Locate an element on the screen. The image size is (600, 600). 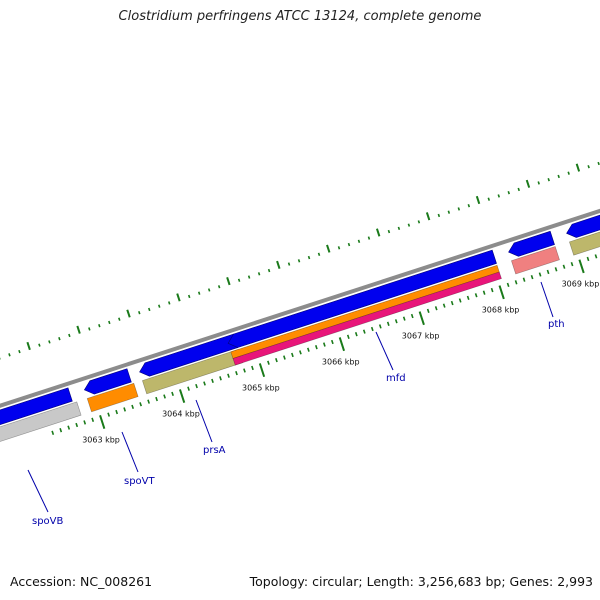
scale-label: 3067 kbp is located at coordinates (421, 336).